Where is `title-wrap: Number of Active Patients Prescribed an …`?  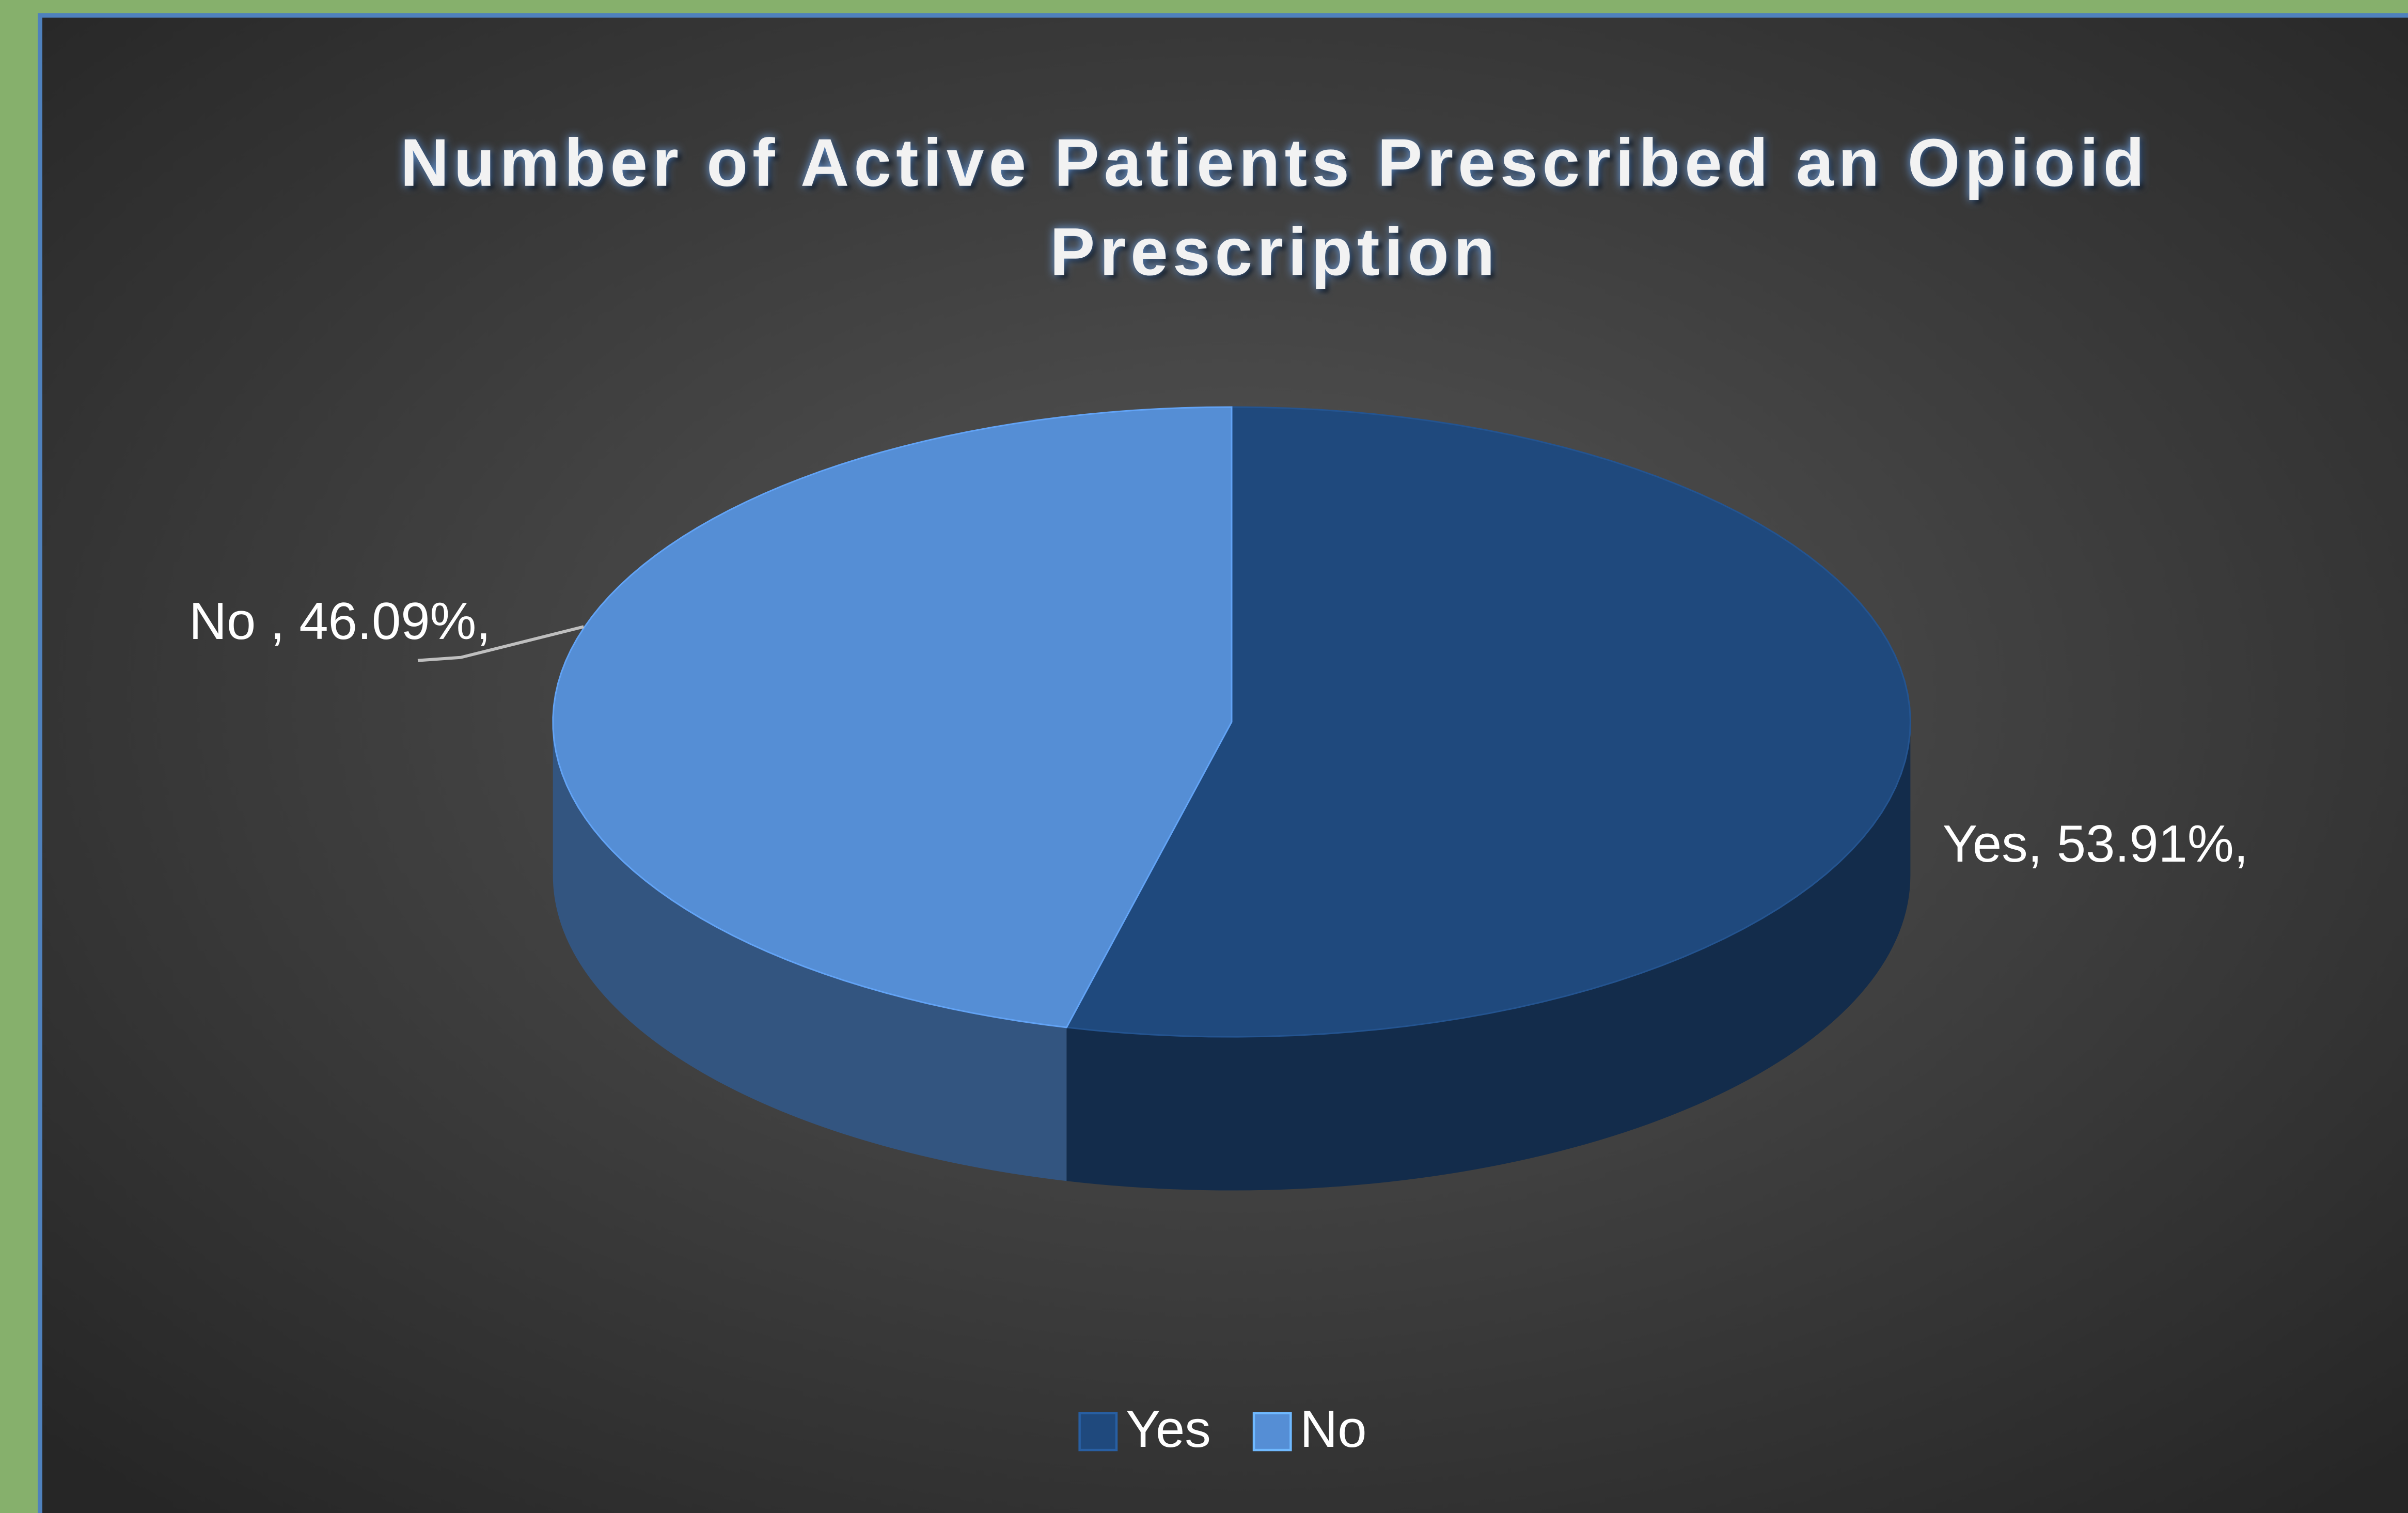
title-wrap: Number of Active Patients Prescribed an … is located at coordinates (1274, 208).